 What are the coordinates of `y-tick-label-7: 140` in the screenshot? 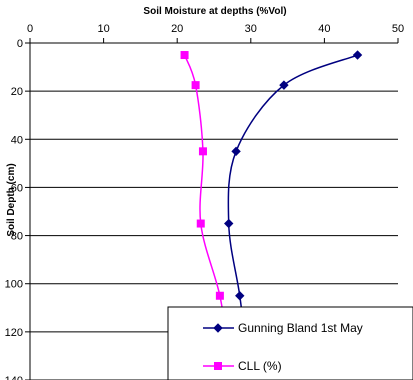 It's located at (14, 377).